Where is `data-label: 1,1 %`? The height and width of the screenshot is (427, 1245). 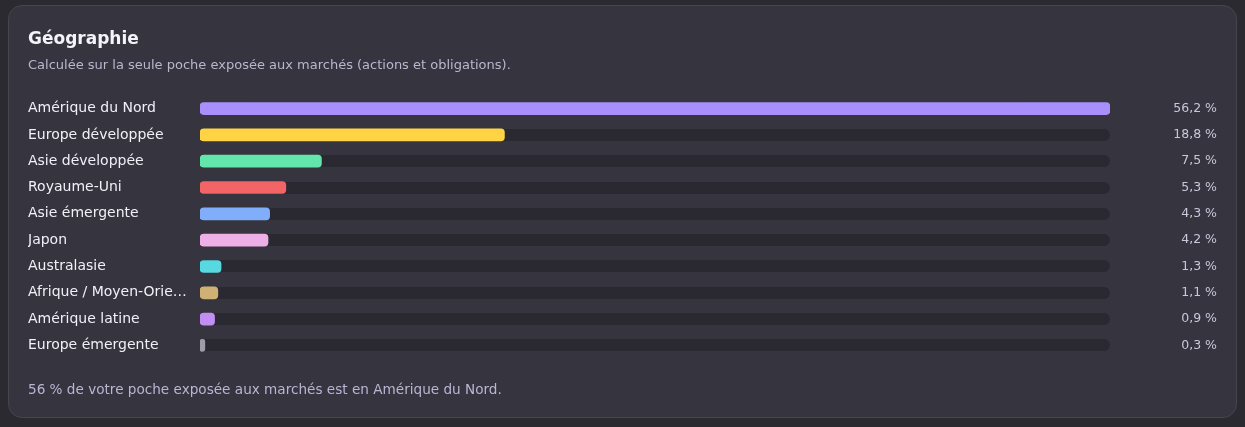 data-label: 1,1 % is located at coordinates (1199, 292).